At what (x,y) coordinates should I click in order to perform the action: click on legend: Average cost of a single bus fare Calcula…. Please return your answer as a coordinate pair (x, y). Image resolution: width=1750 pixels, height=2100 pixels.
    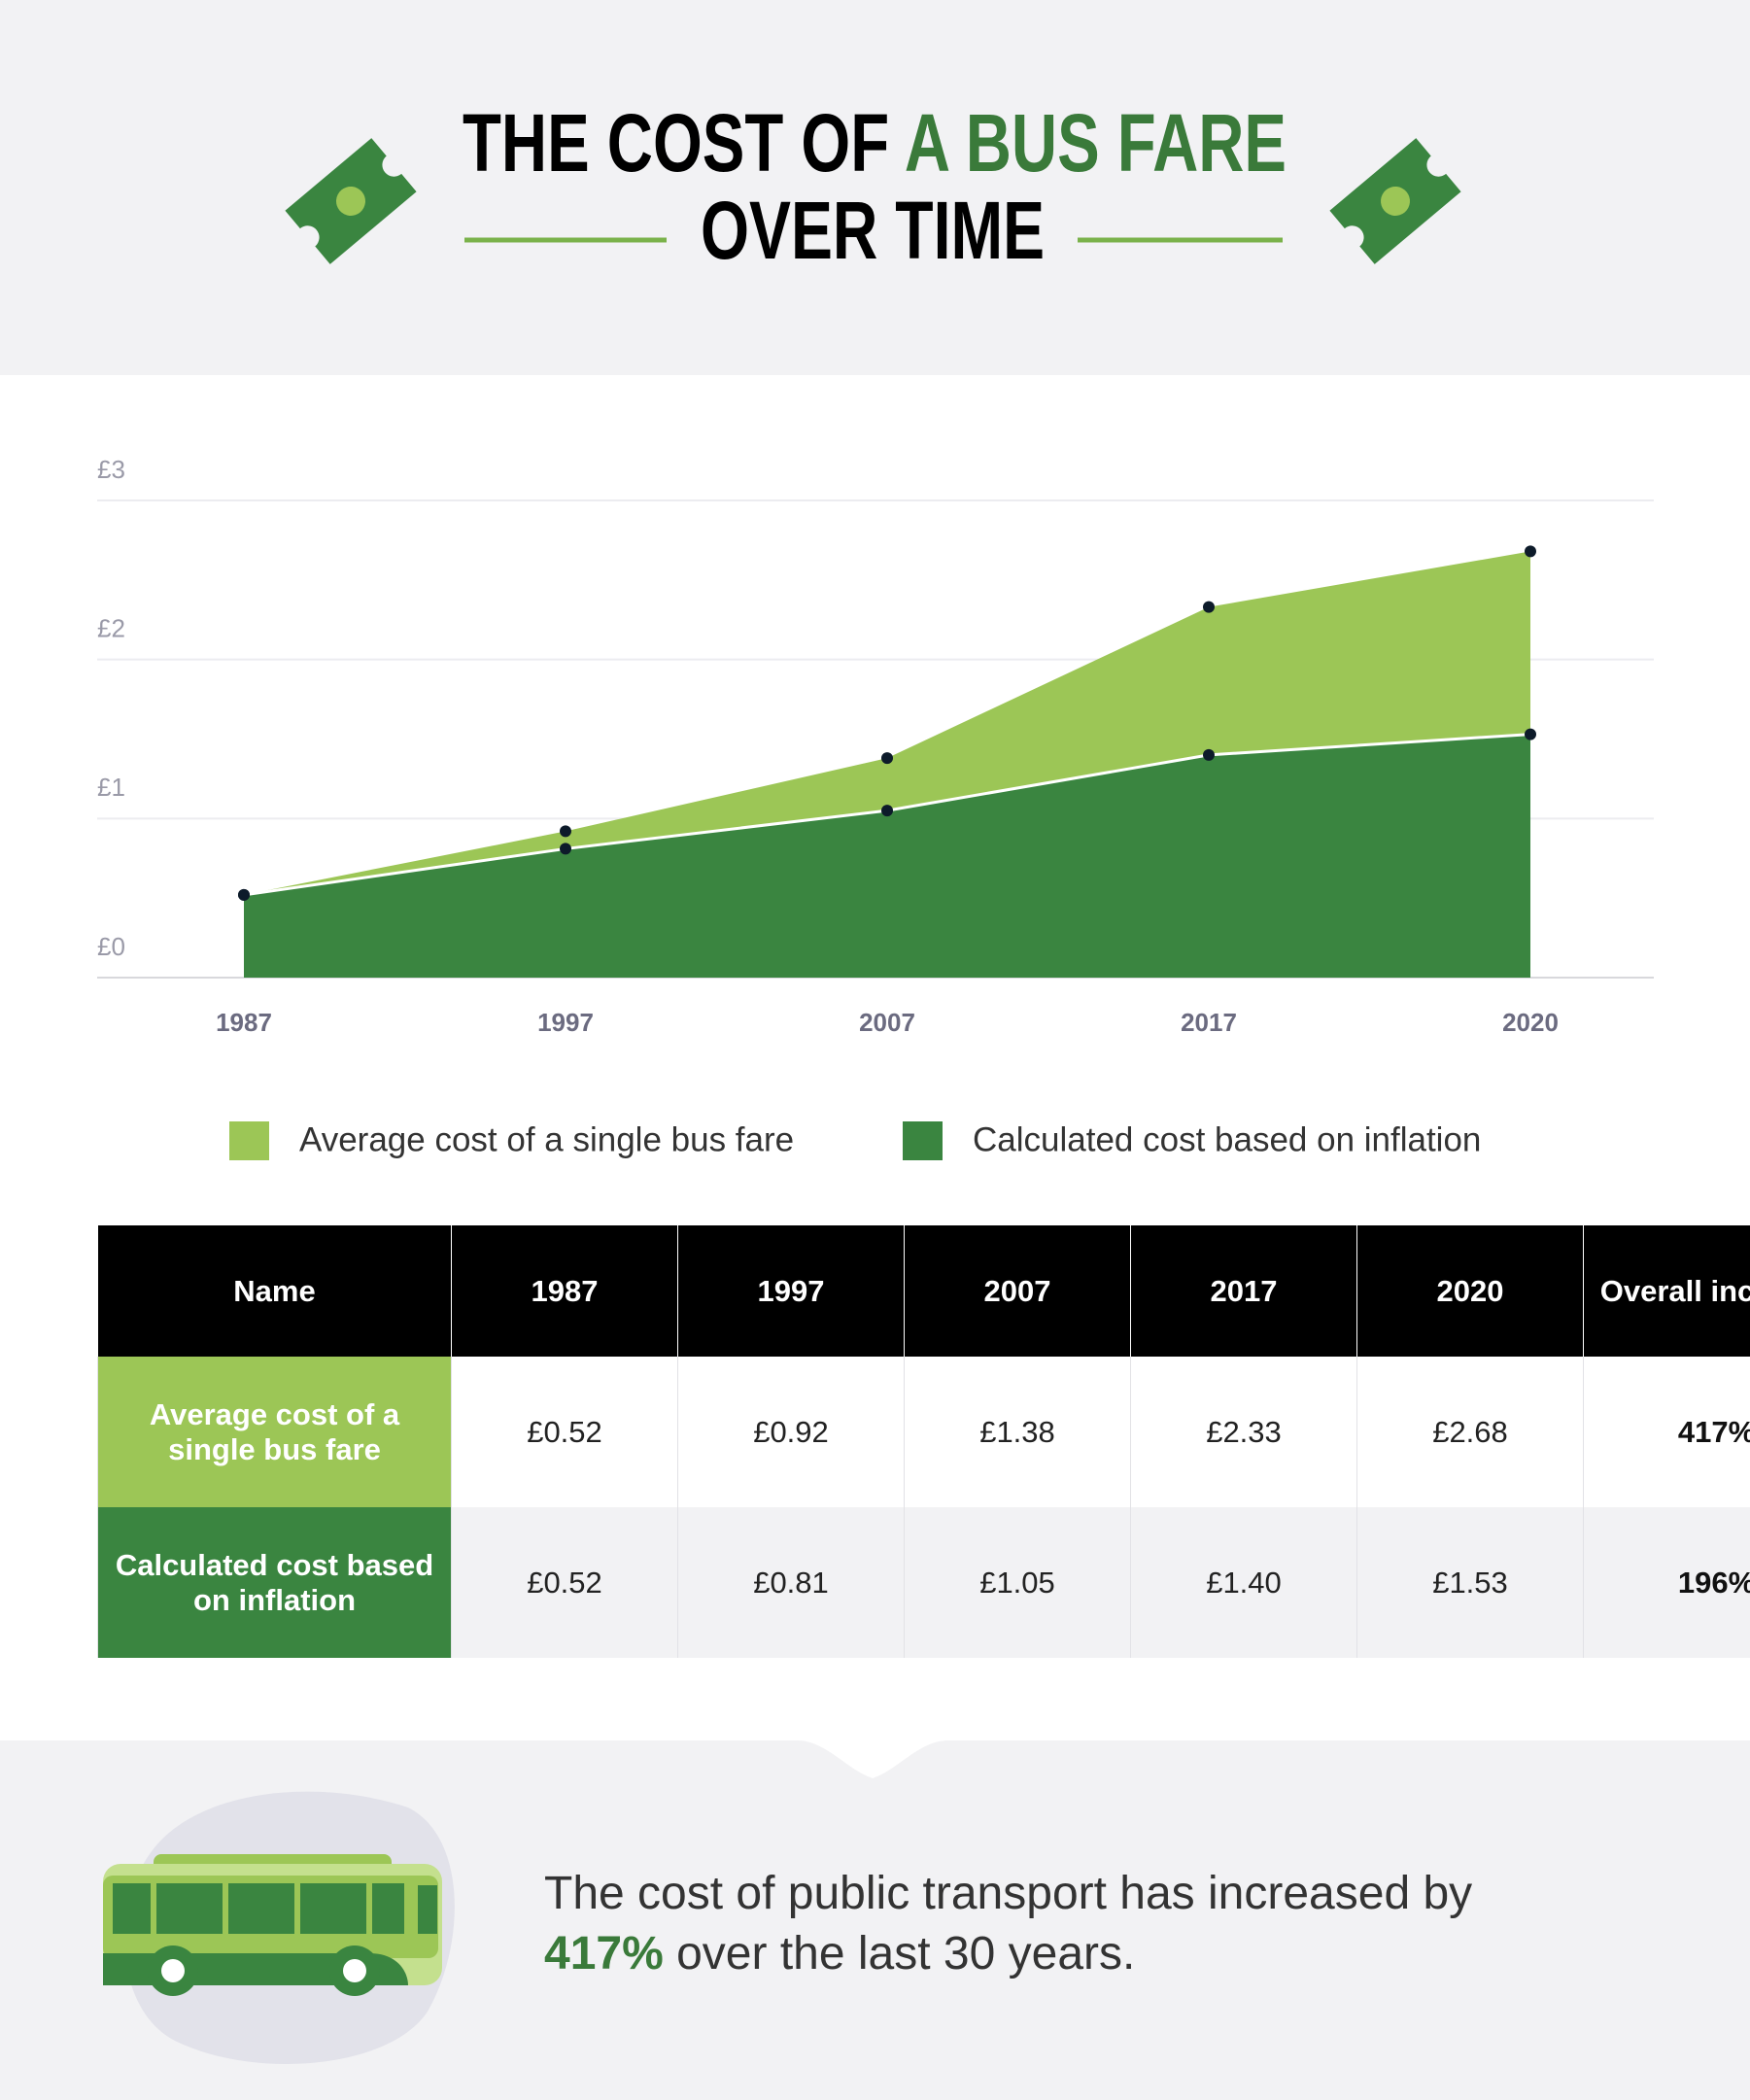
    Looking at the image, I should click on (855, 1140).